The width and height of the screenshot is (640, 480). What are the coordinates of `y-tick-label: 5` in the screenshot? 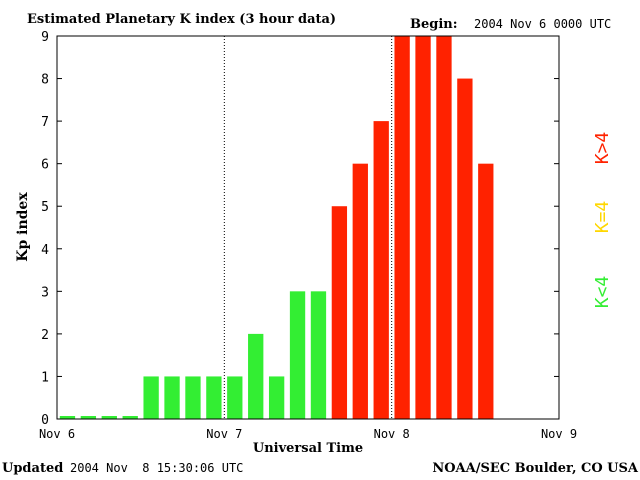 It's located at (45, 207).